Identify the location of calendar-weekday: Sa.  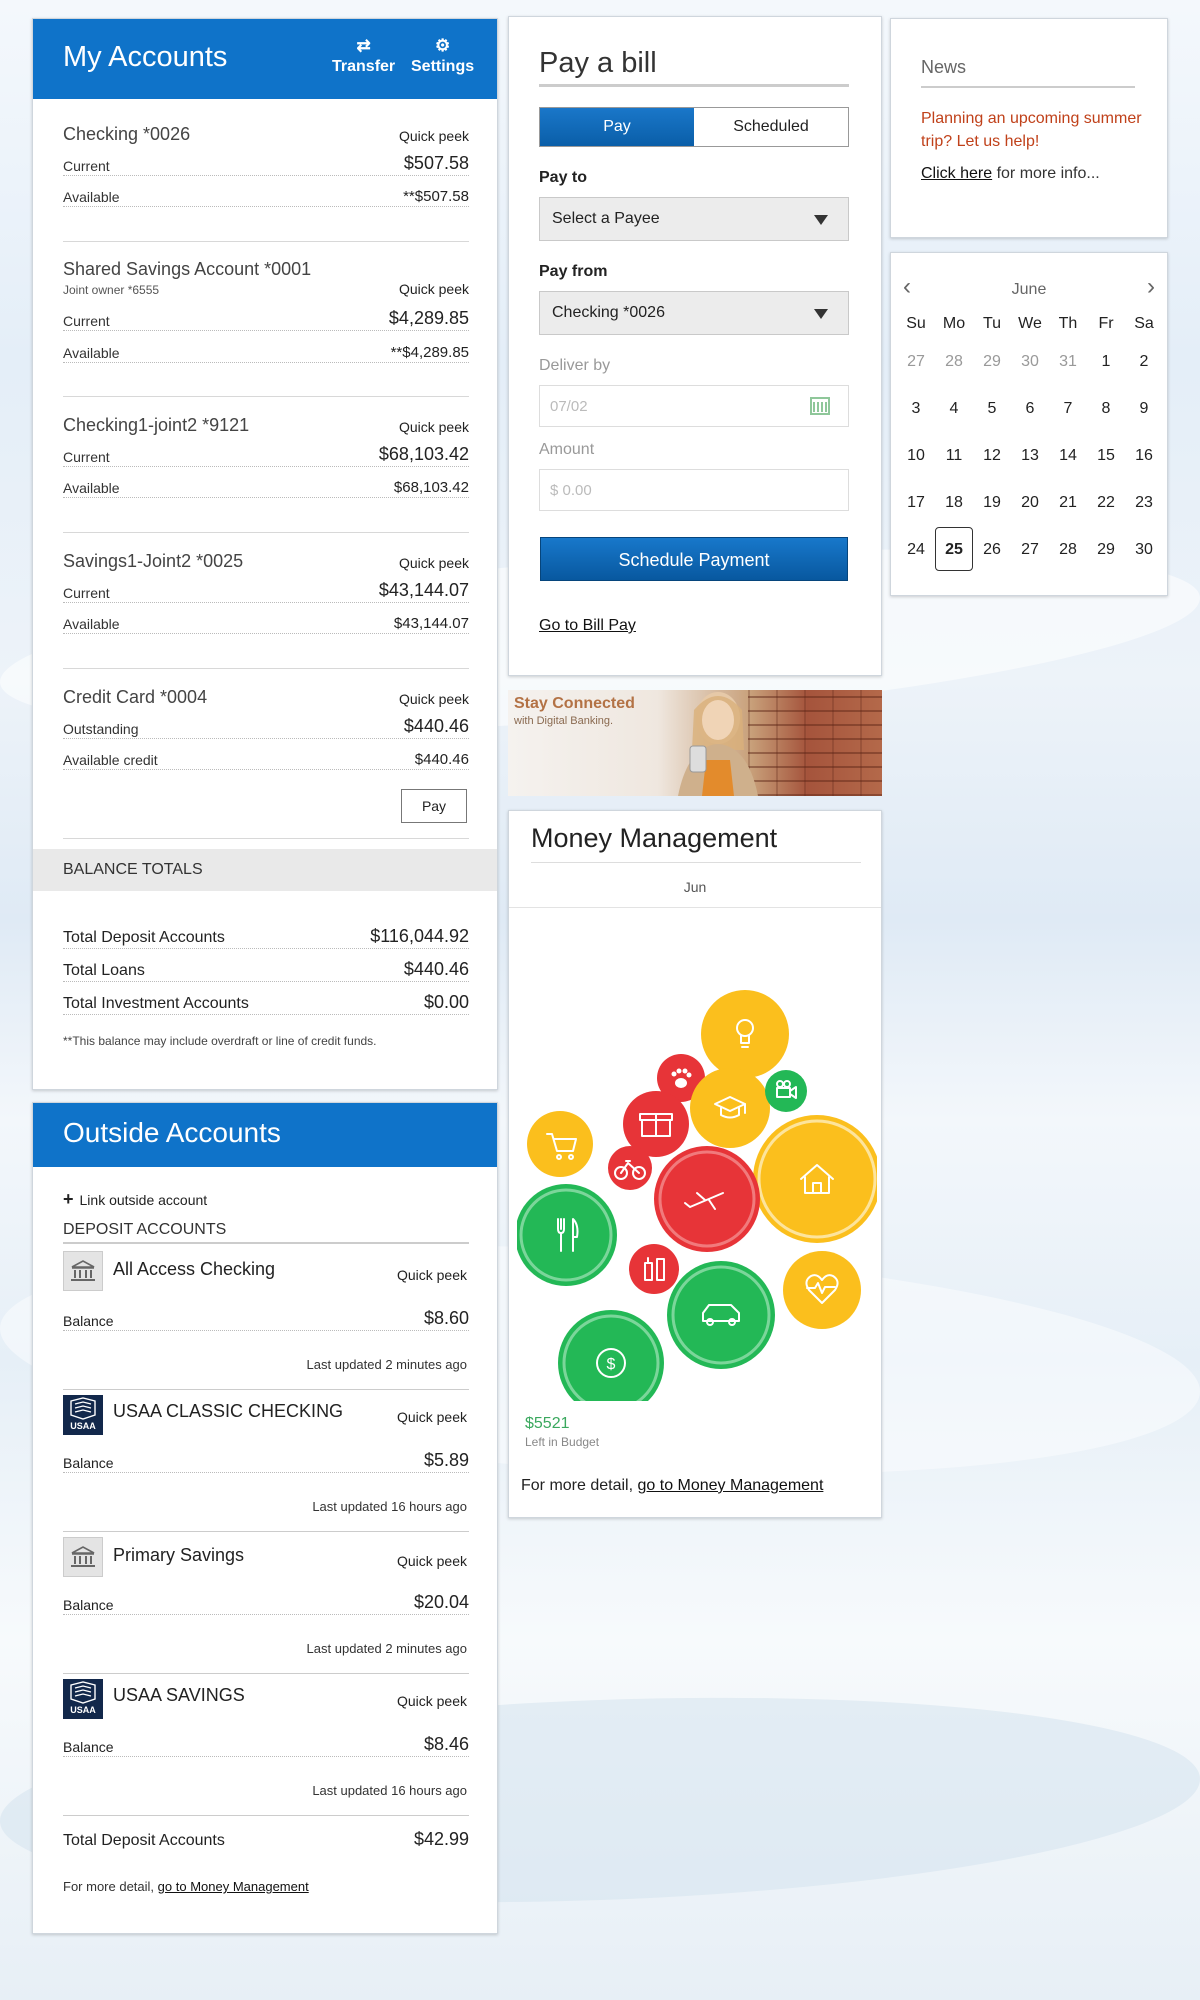
(1144, 323).